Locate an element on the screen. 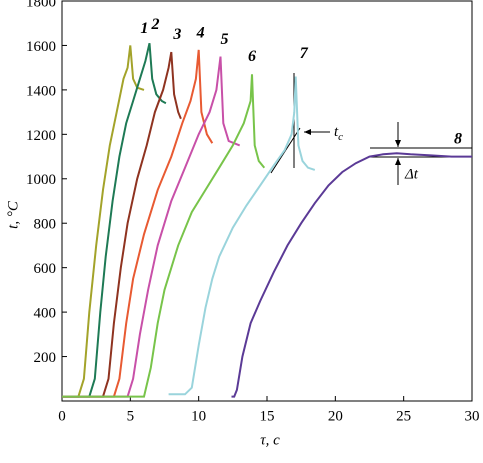  tc-label: tc is located at coordinates (338, 133).